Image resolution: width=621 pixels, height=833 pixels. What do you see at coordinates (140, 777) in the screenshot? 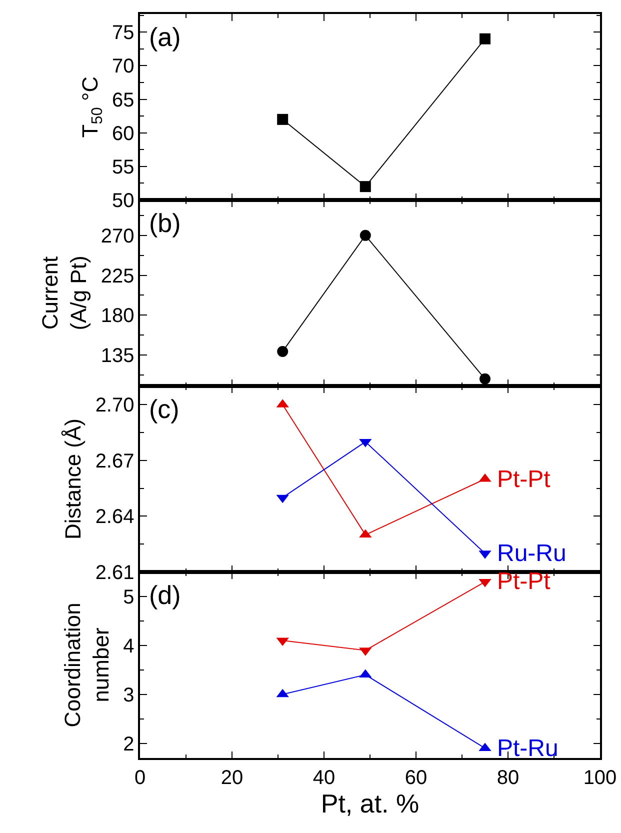
I see `x-tick-label: 0` at bounding box center [140, 777].